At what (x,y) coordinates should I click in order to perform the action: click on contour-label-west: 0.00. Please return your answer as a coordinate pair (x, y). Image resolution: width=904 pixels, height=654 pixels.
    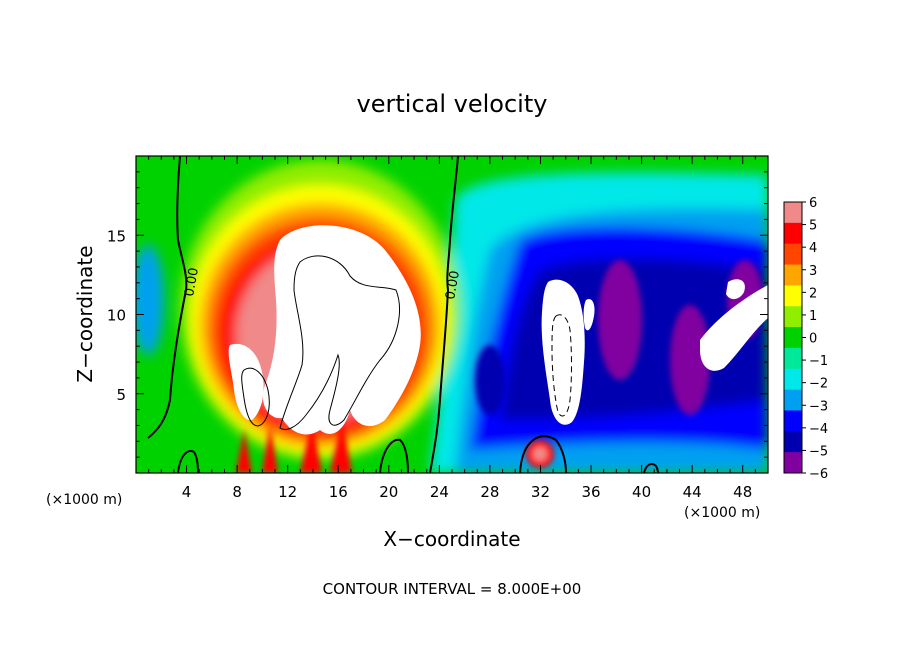
    Looking at the image, I should click on (192, 282).